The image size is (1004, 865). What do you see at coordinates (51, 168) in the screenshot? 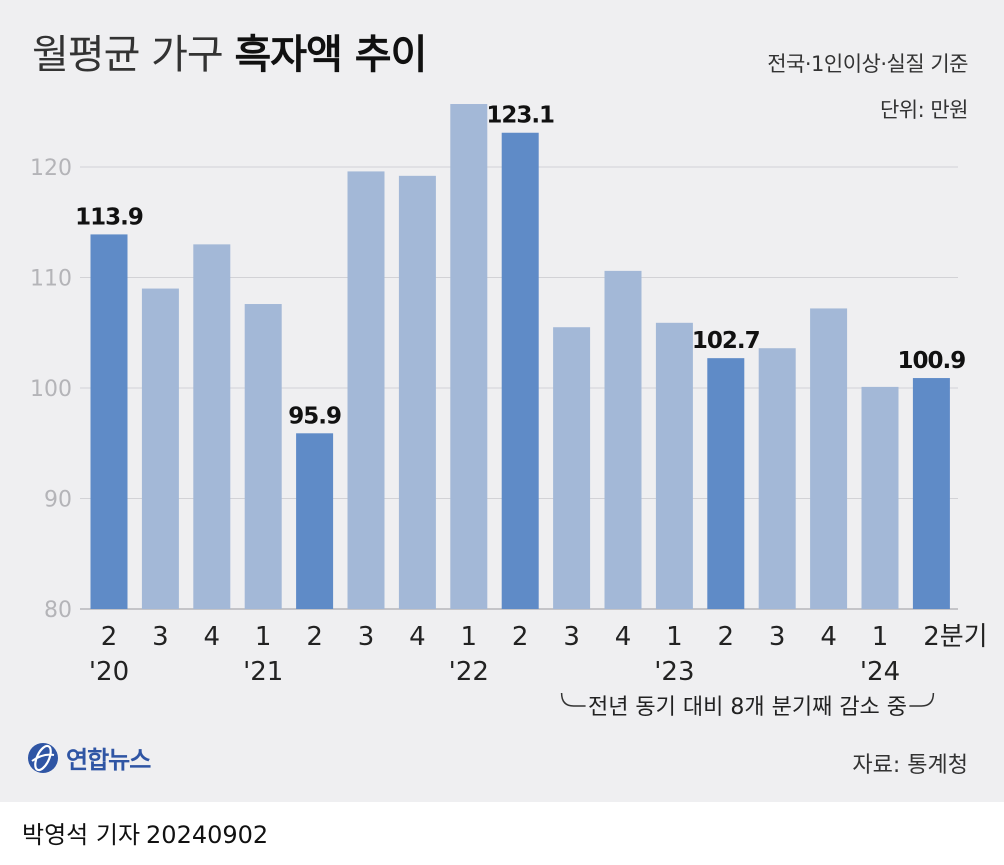
I see `y-tick-label: 120` at bounding box center [51, 168].